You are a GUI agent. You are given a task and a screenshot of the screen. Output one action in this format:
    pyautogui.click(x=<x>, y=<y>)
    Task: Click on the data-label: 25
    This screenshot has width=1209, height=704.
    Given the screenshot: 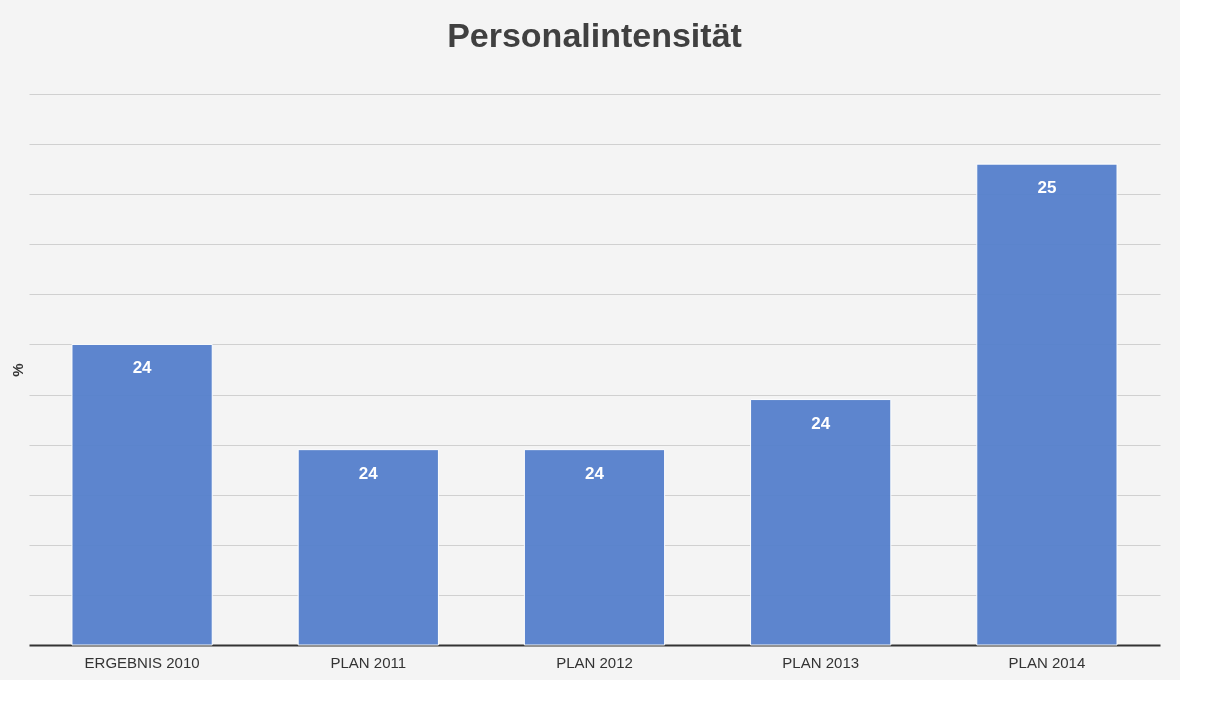 What is the action you would take?
    pyautogui.click(x=1047, y=188)
    